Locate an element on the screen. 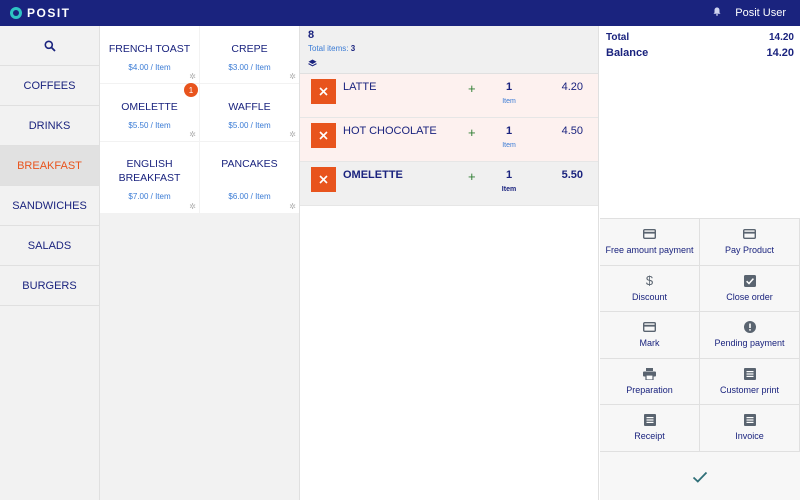 This screenshot has height=500, width=800. action-label: Pending payment is located at coordinates (749, 343).